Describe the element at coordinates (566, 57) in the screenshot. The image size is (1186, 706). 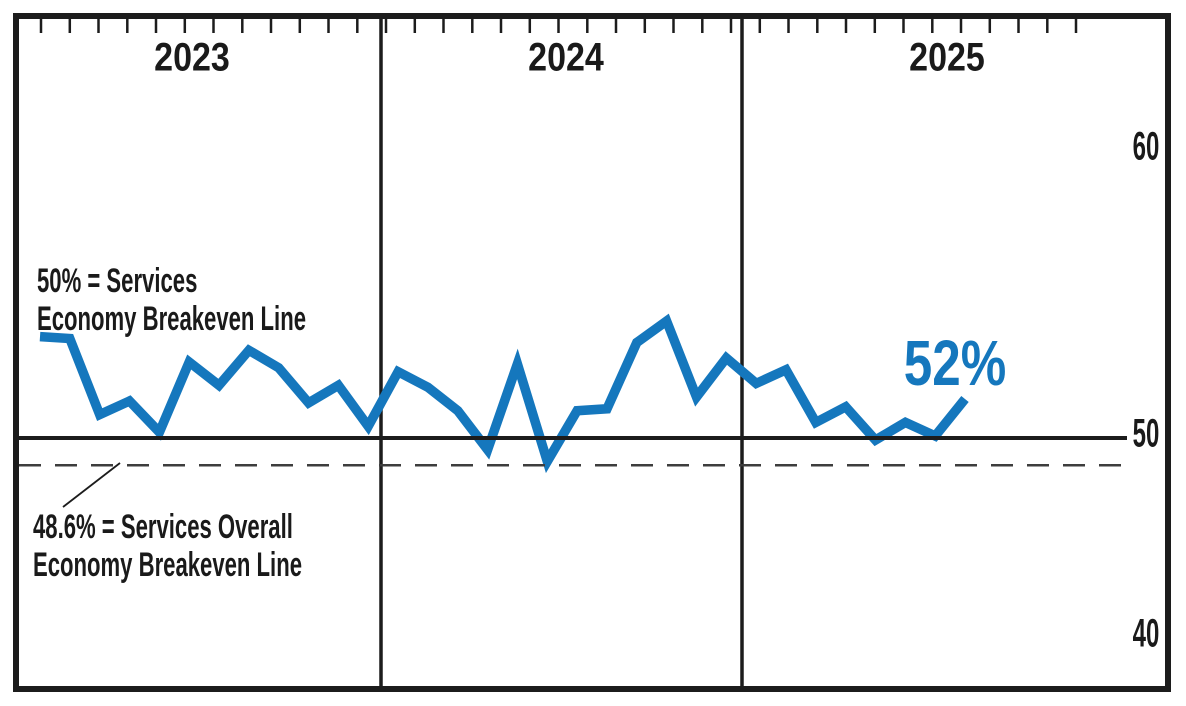
I see `year-label-2024: 2024` at that location.